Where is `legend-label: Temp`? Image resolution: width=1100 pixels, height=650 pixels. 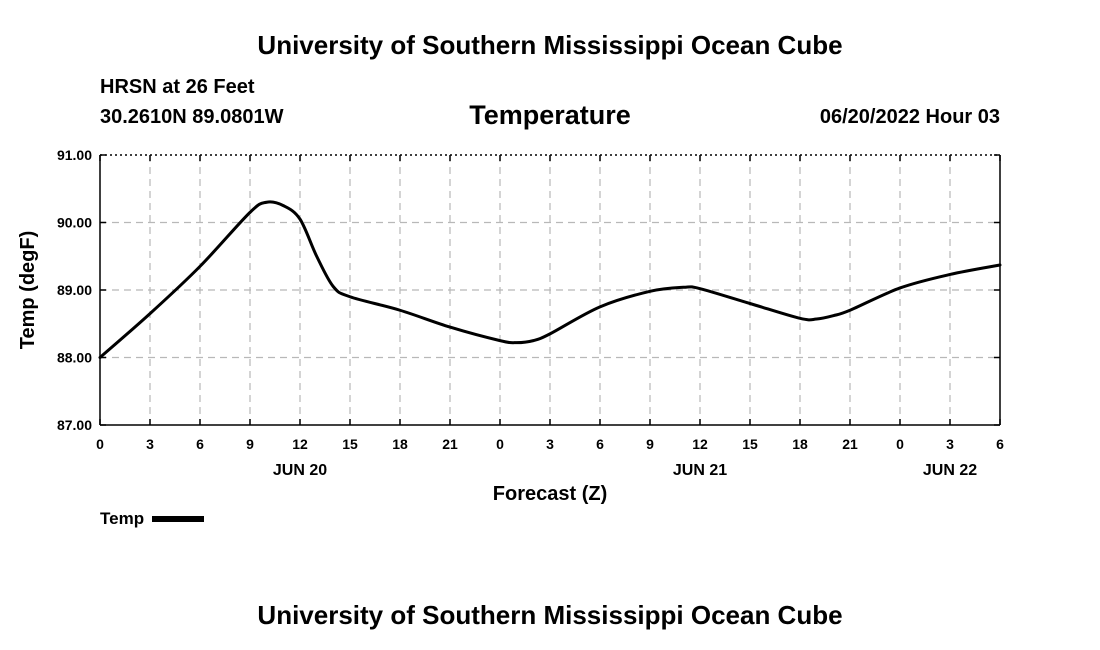 legend-label: Temp is located at coordinates (122, 518).